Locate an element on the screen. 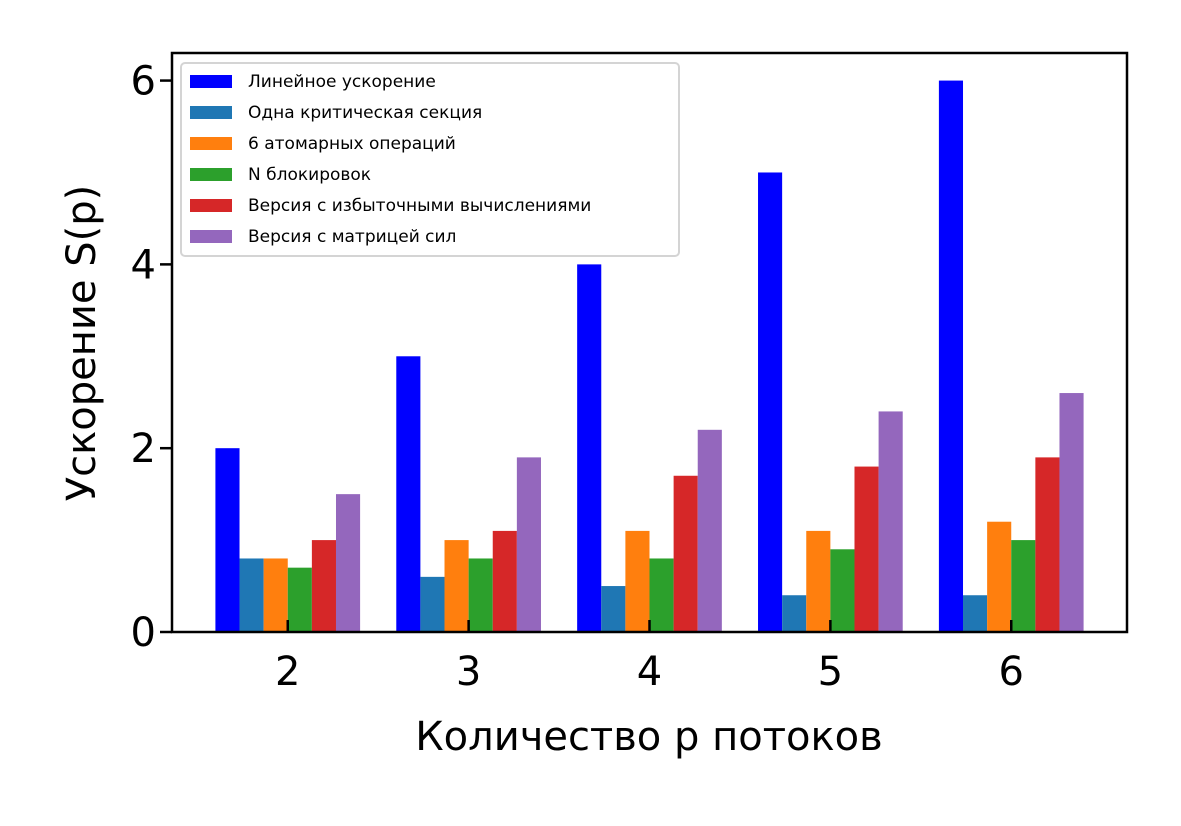 The height and width of the screenshot is (826, 1181). legend-label: 6 атомарных операций is located at coordinates (352, 144).